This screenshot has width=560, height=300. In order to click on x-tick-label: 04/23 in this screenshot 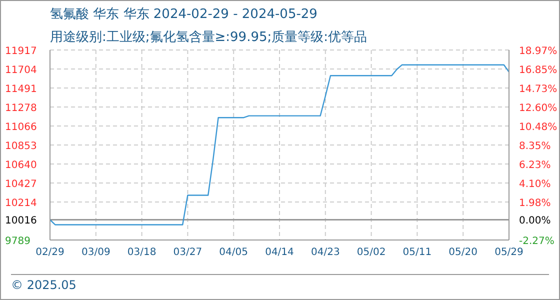, I will do `click(325, 252)`.